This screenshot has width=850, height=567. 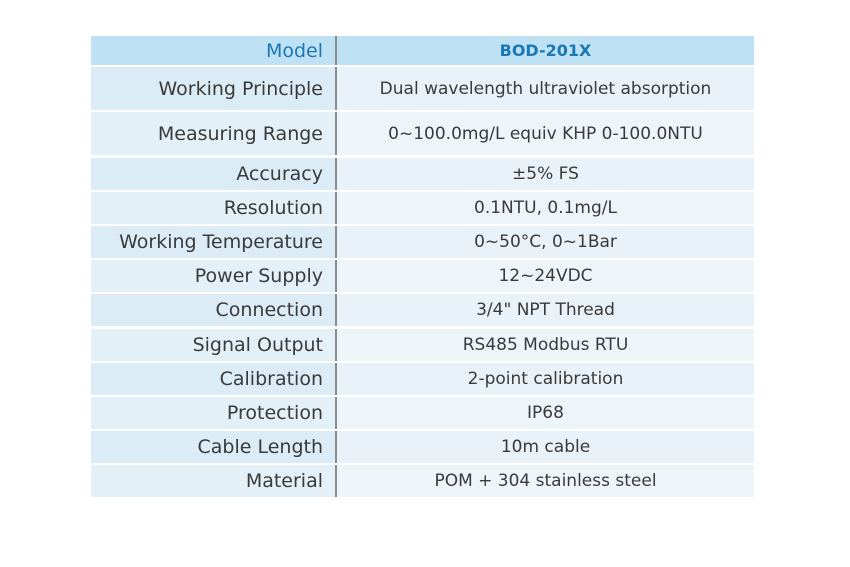 I want to click on row-value: POM + 304 stainless steel, so click(x=545, y=481).